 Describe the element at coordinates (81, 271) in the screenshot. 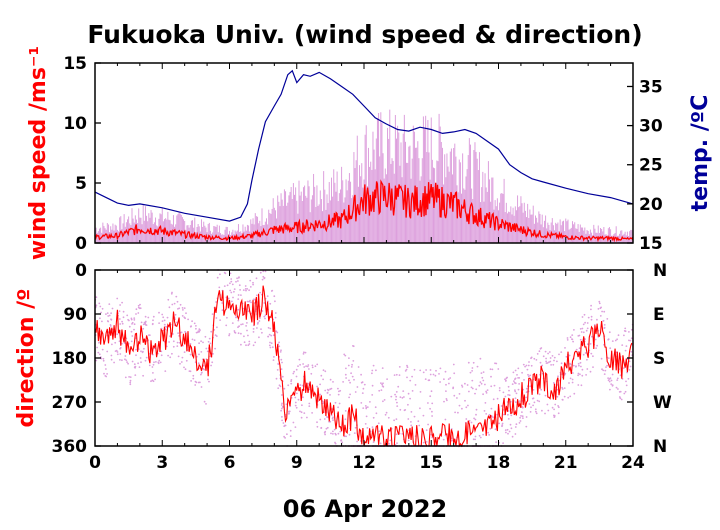

I see `y-tick-label: 0` at that location.